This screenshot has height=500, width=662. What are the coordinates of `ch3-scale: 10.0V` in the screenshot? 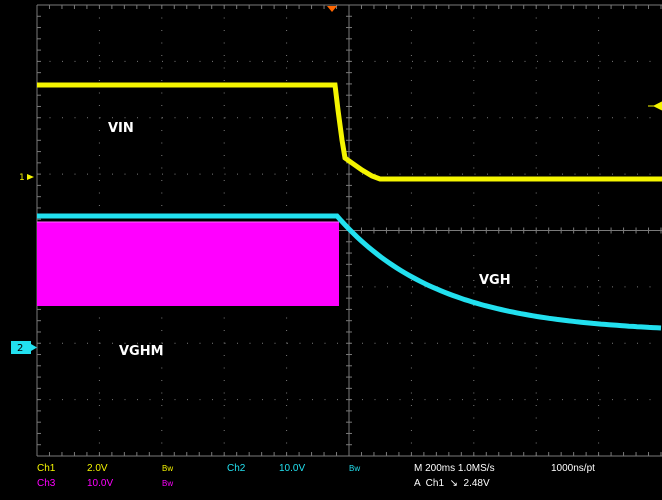 It's located at (100, 483).